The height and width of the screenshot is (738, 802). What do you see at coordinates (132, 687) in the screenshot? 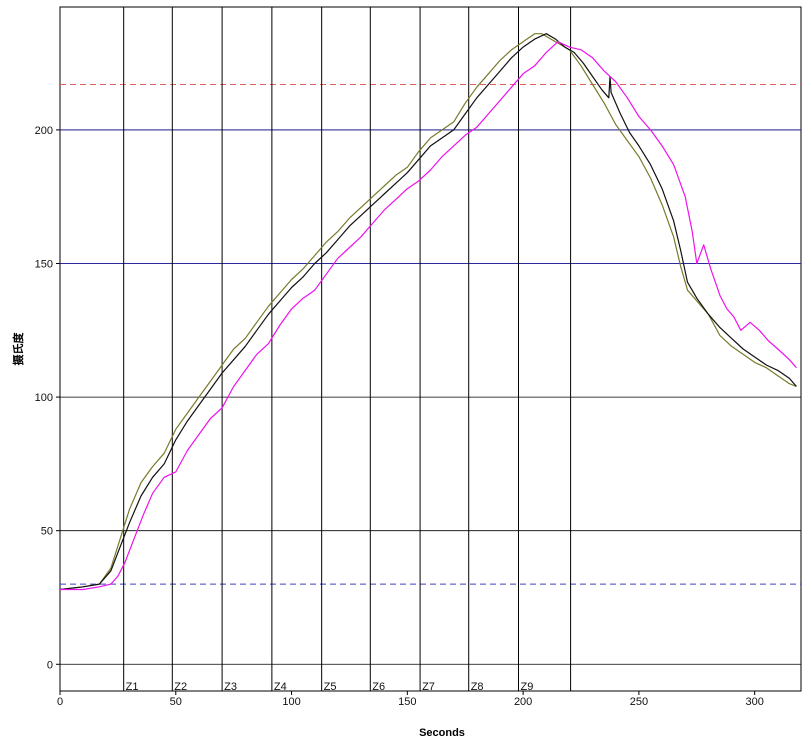
I see `zone-label-z1: Z1` at bounding box center [132, 687].